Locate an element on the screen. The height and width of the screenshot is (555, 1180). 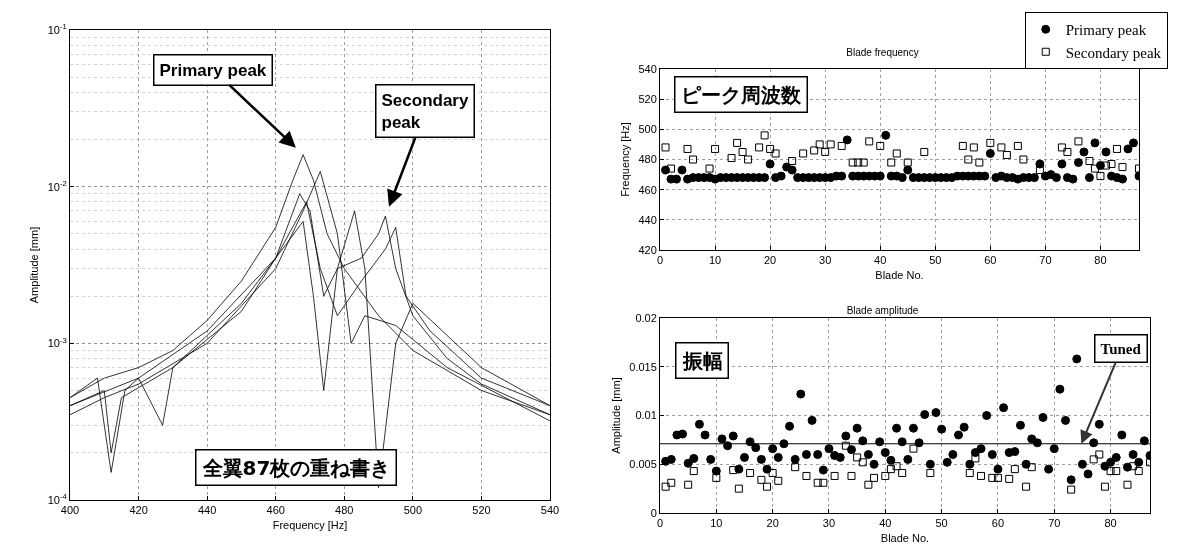
y-tick-label: 440 is located at coordinates (647, 219).